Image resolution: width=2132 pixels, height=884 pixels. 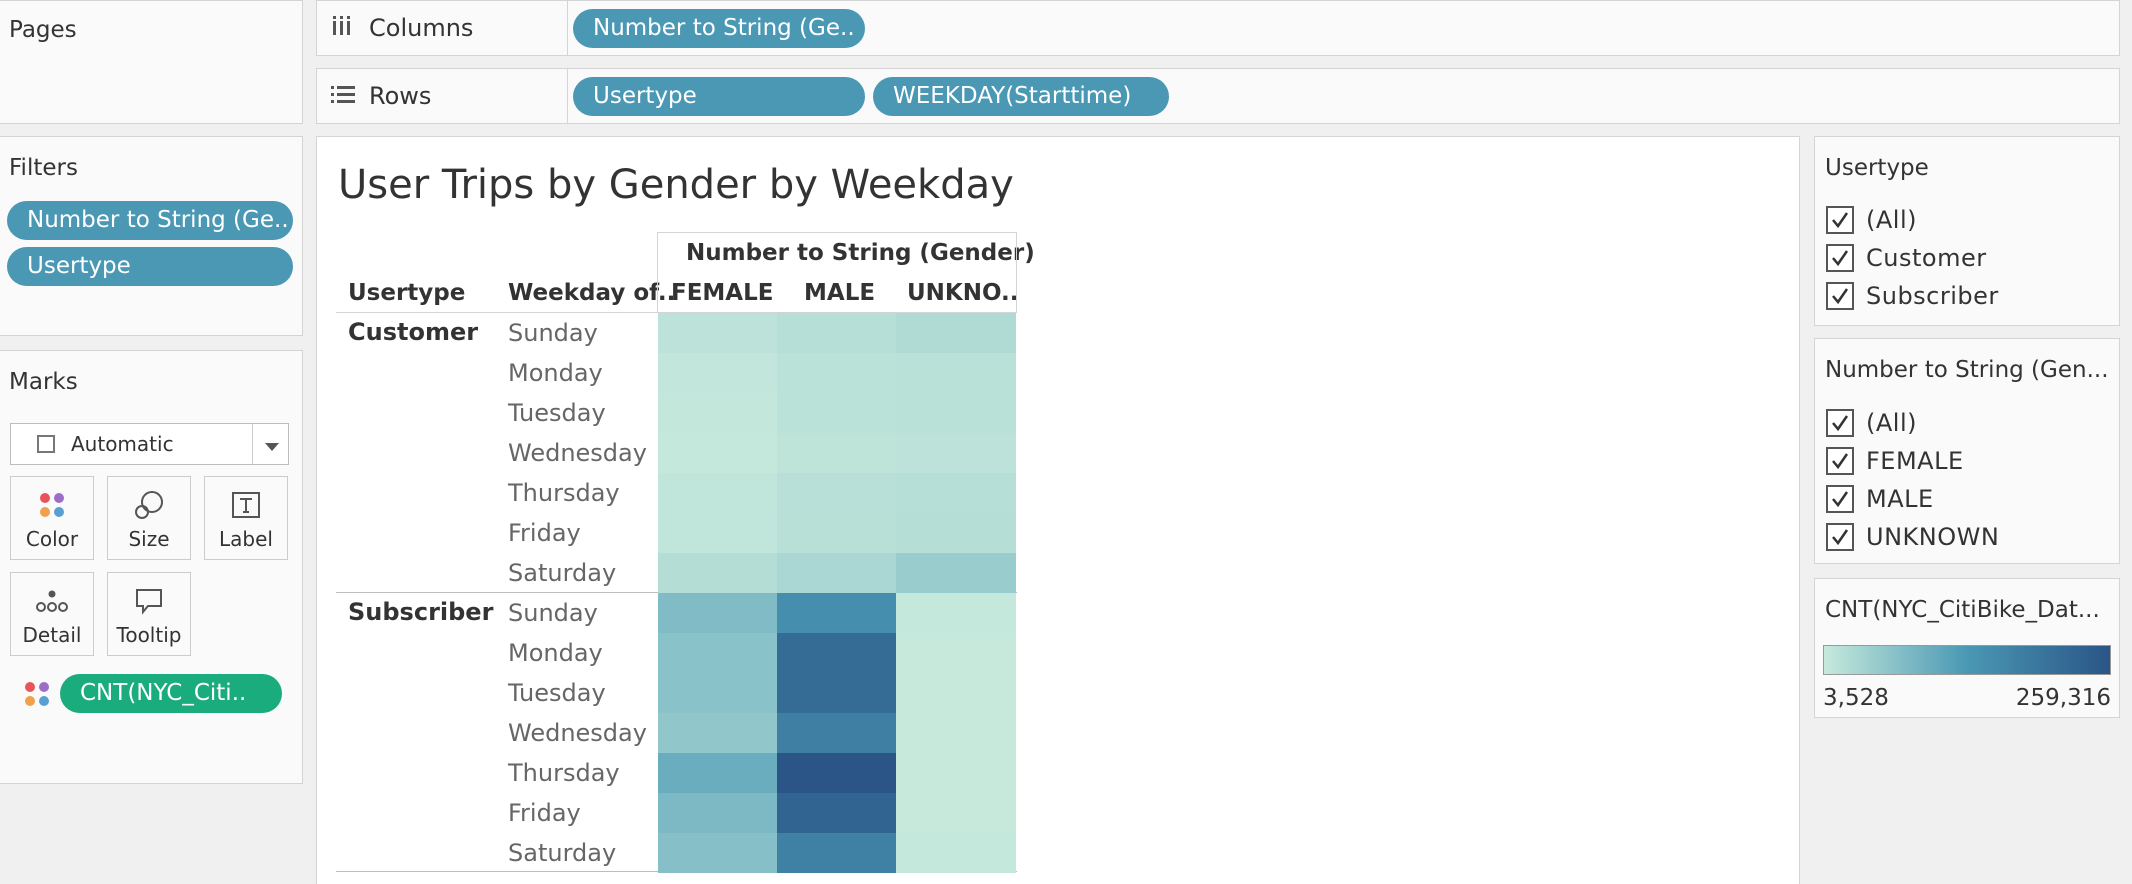 What do you see at coordinates (1967, 660) in the screenshot?
I see `color-legend-ramp` at bounding box center [1967, 660].